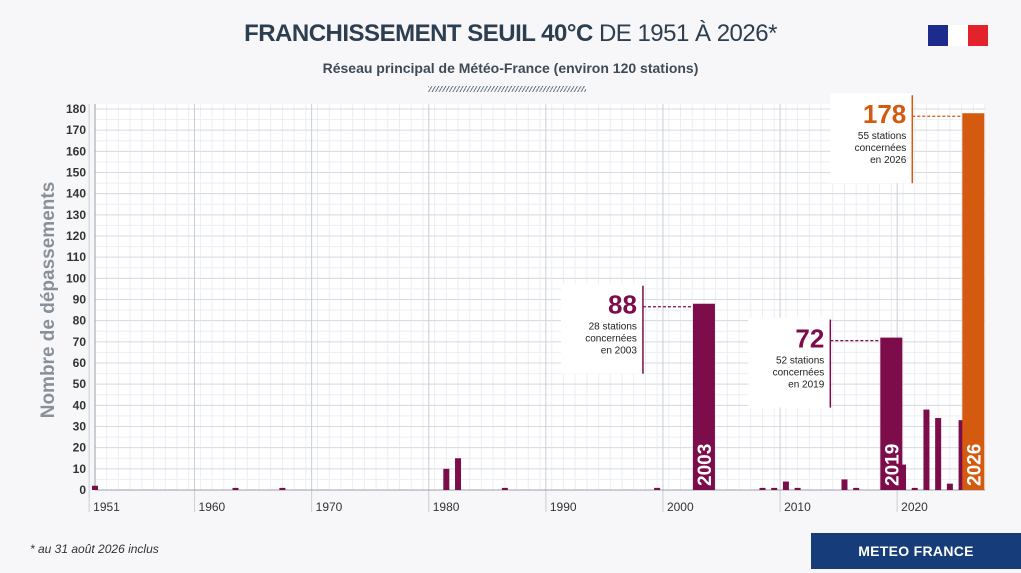 Image resolution: width=1021 pixels, height=573 pixels. I want to click on annotation-value: 72, so click(809, 339).